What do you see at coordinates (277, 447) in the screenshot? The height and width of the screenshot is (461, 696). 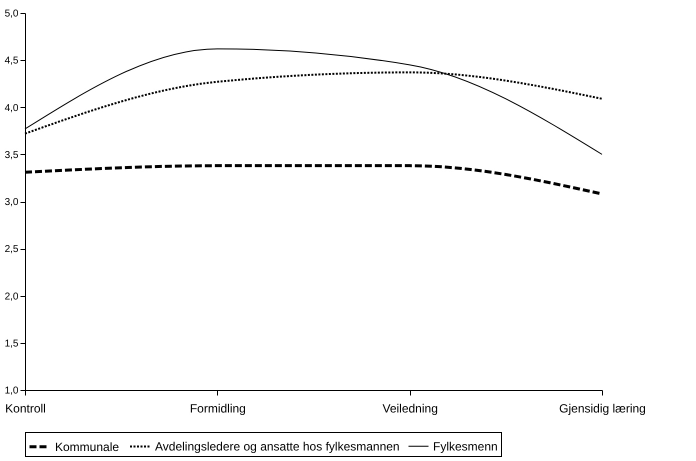 I see `legend-label: Avdelingsledere og ansatte hos fylkesmannen` at bounding box center [277, 447].